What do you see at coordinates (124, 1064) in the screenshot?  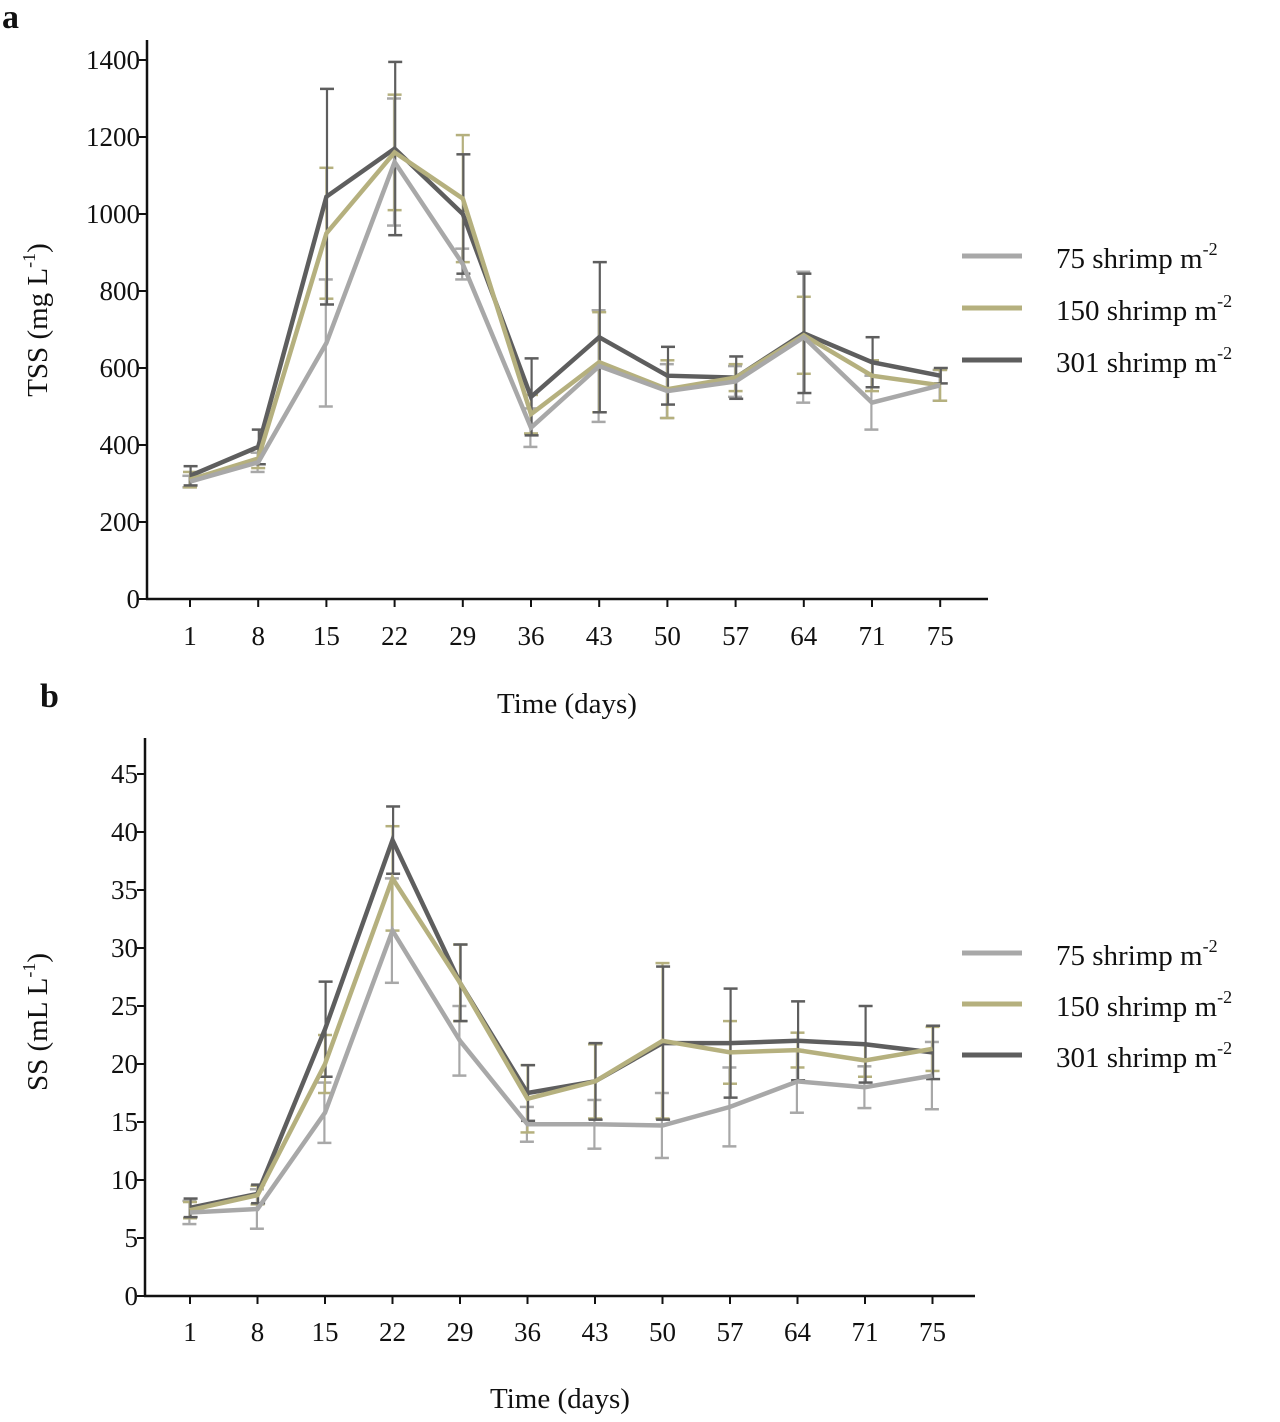 I see `y-tick-label: 20` at bounding box center [124, 1064].